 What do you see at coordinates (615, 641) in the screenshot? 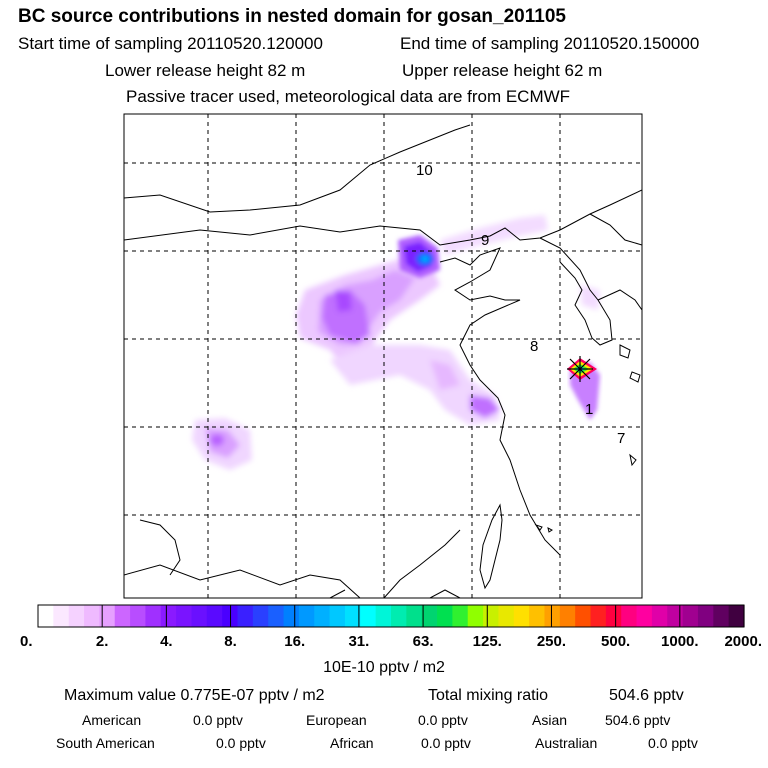
I see `colorbar-tick-label: 500.` at bounding box center [615, 641].